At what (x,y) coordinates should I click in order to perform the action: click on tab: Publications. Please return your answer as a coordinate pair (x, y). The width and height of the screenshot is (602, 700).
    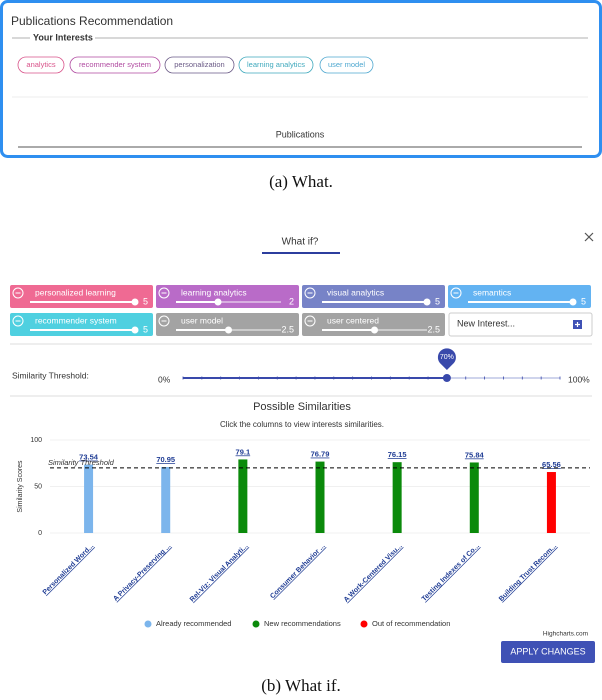
    Looking at the image, I should click on (300, 134).